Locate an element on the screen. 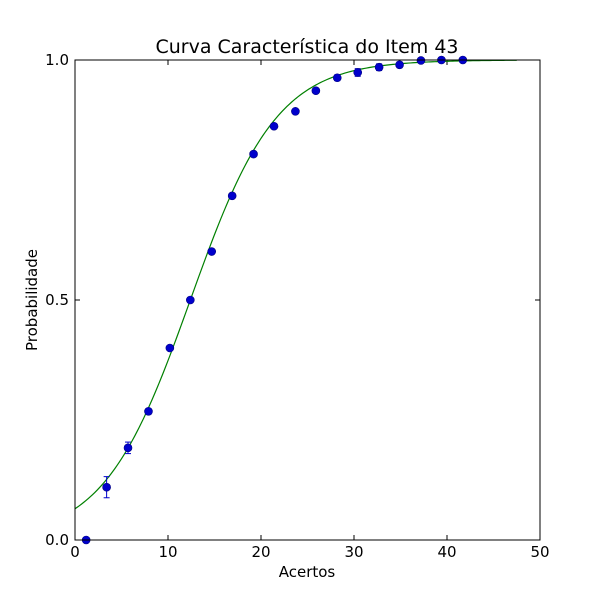 The width and height of the screenshot is (600, 600). x-tick-label: 20 is located at coordinates (260, 552).